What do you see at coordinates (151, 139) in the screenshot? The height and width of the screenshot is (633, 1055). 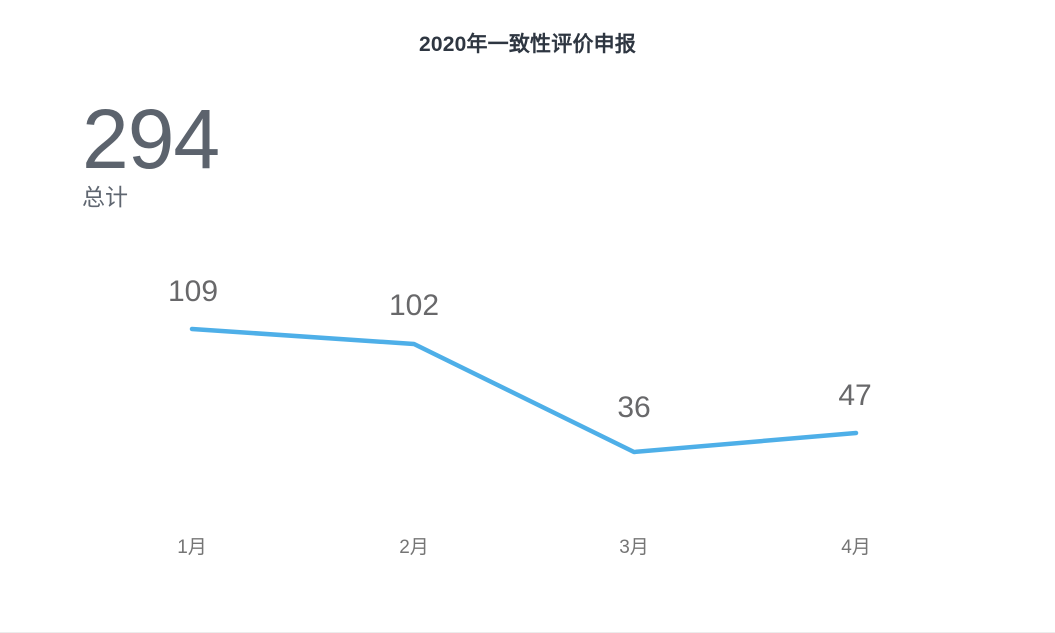 I see `summary-total-value: 294` at bounding box center [151, 139].